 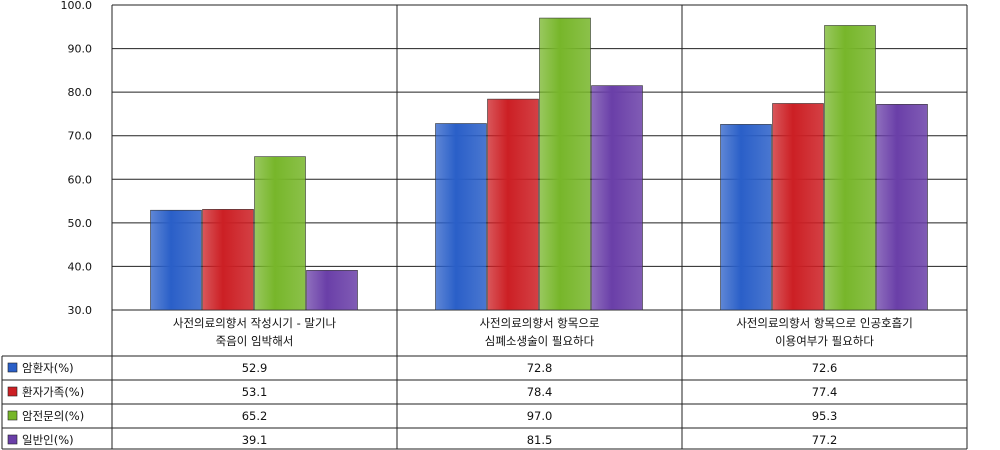 I want to click on data-cell: 78.4, so click(x=540, y=392).